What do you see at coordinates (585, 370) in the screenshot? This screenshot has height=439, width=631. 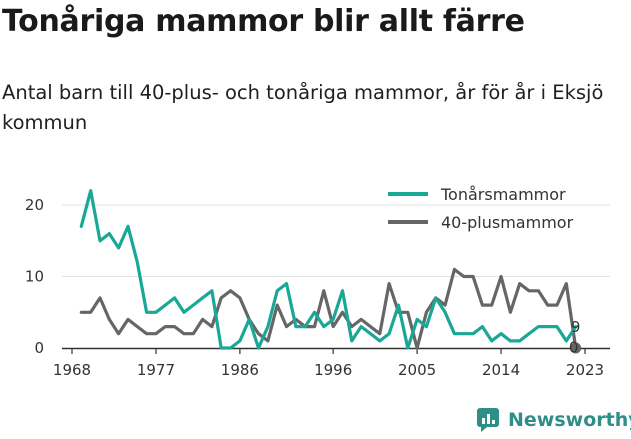 I see `x-tick-label: 2023` at bounding box center [585, 370].